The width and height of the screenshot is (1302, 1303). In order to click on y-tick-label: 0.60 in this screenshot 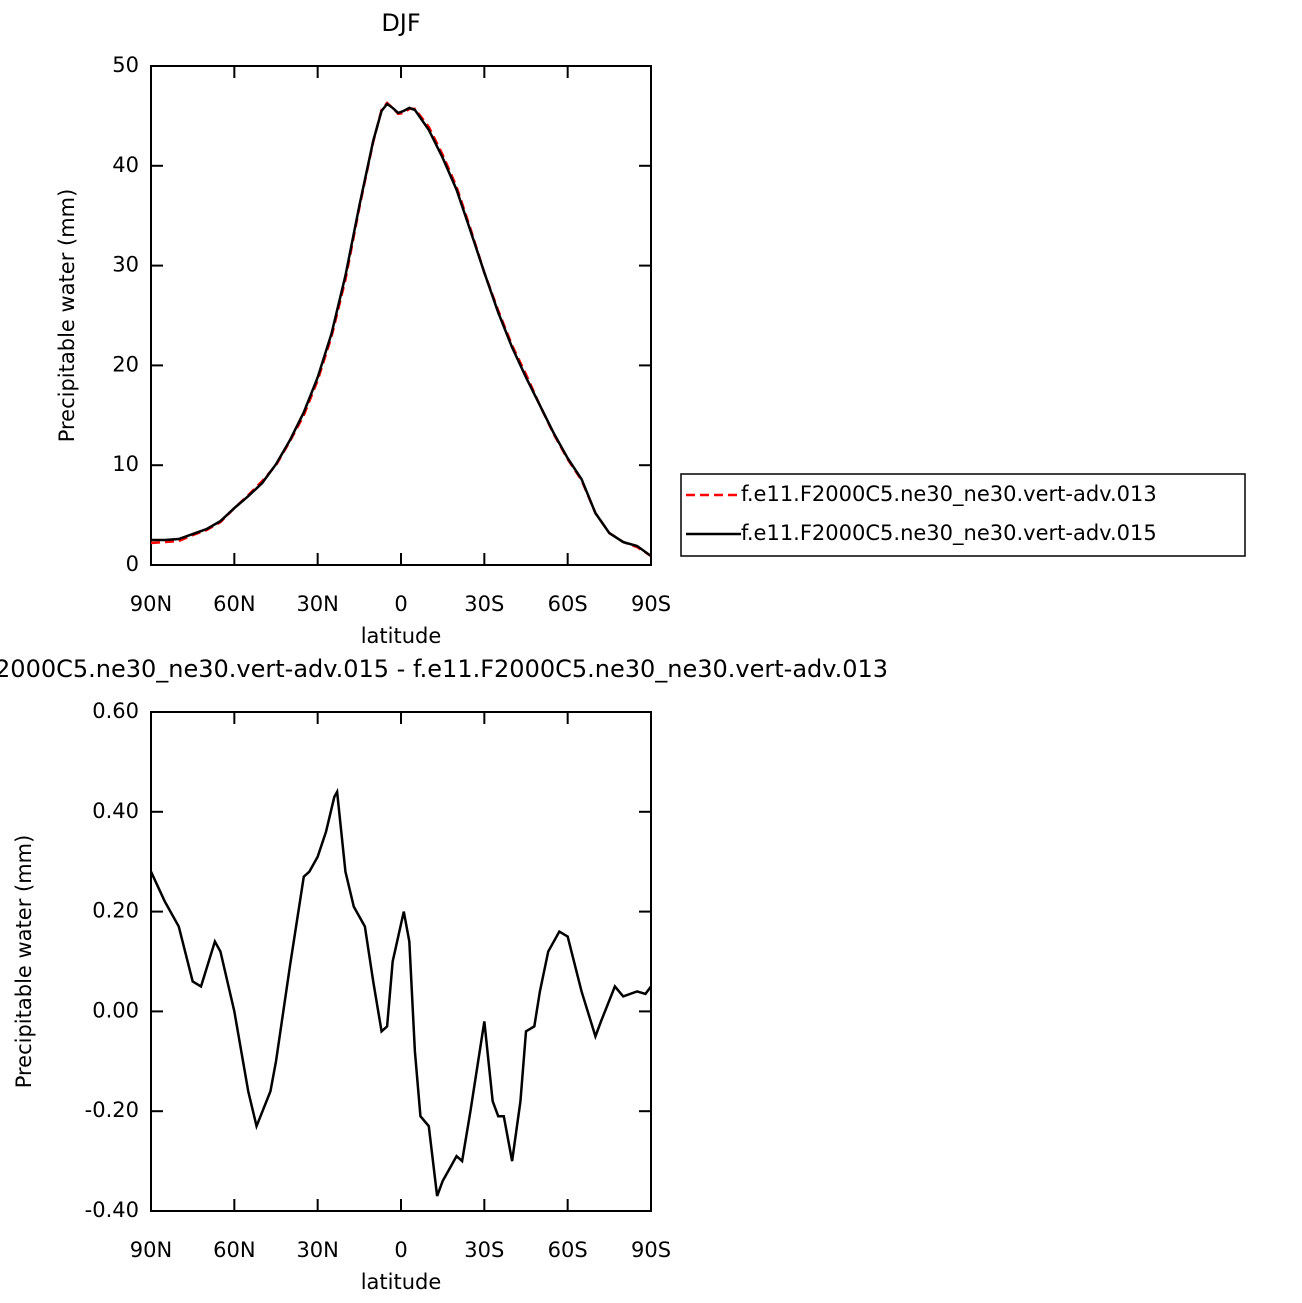, I will do `click(115, 711)`.